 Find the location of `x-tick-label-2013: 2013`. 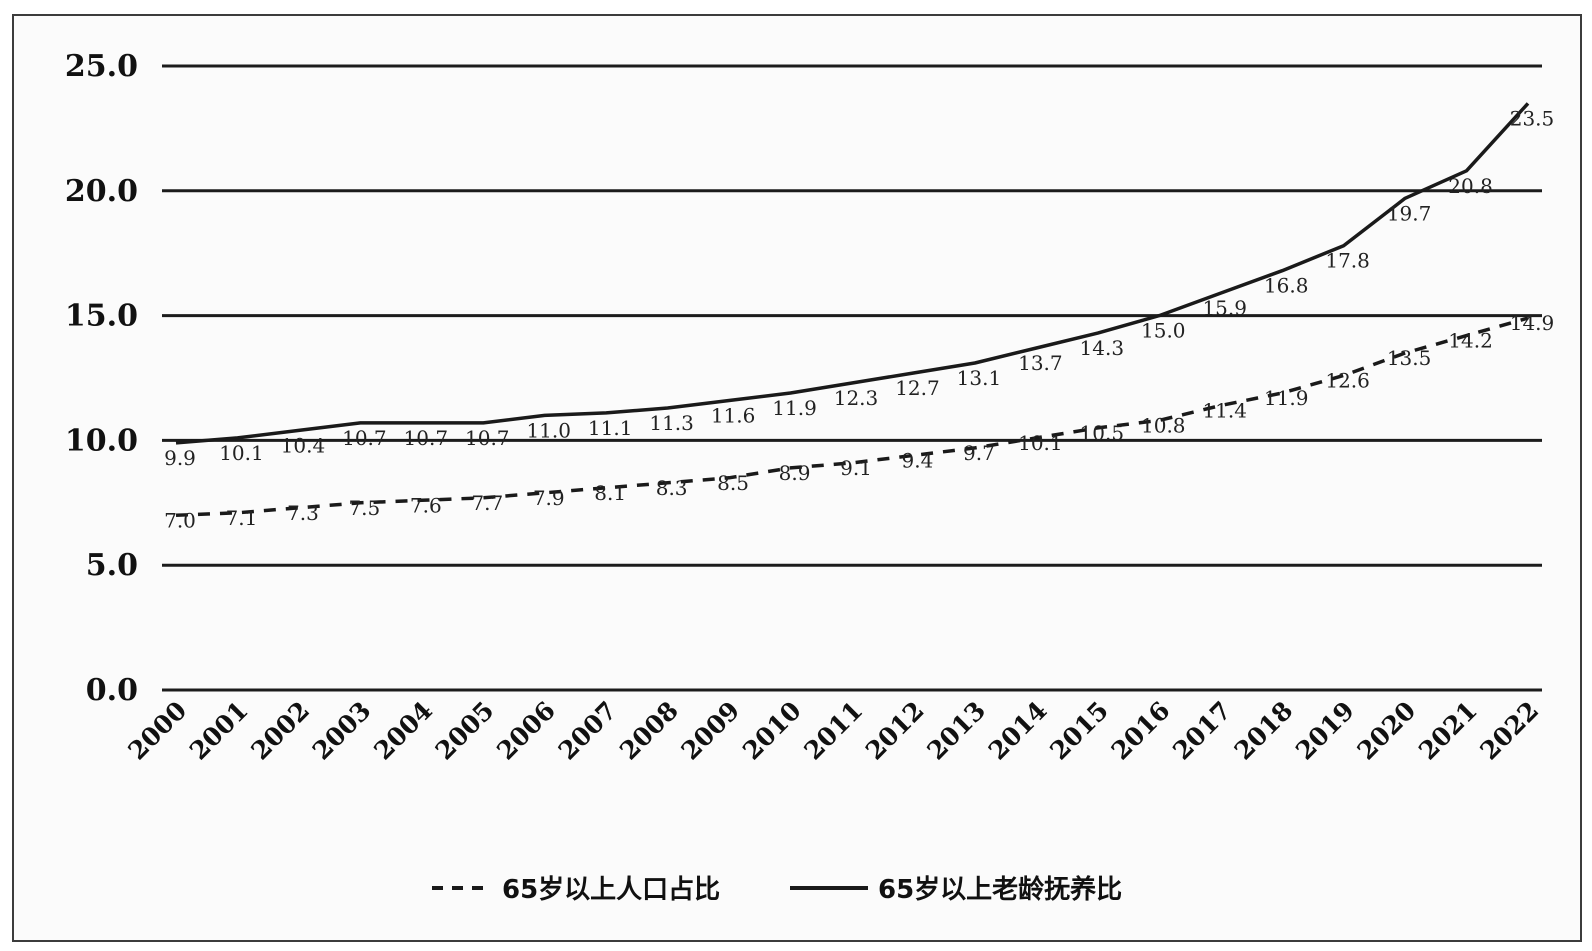

x-tick-label-2013: 2013 is located at coordinates (956, 731).